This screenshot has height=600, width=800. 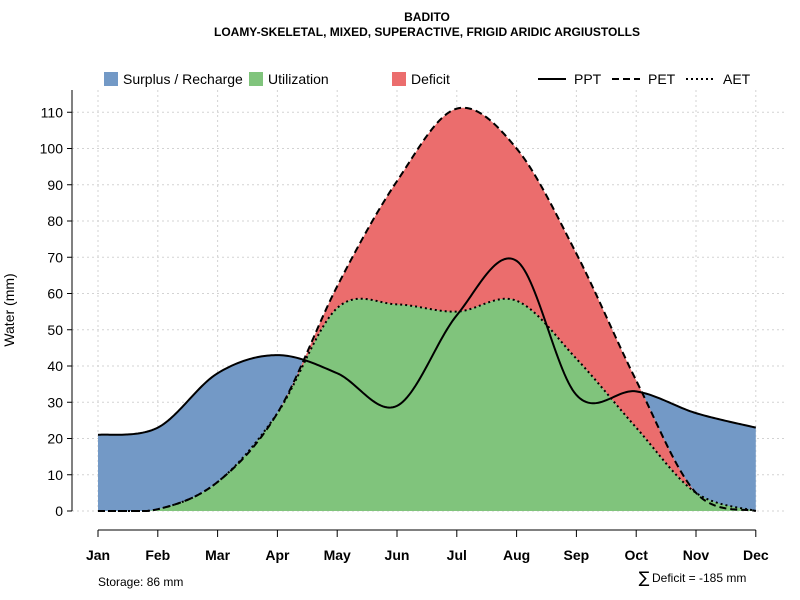 I want to click on y-tick-label-10: 10, so click(x=55, y=475).